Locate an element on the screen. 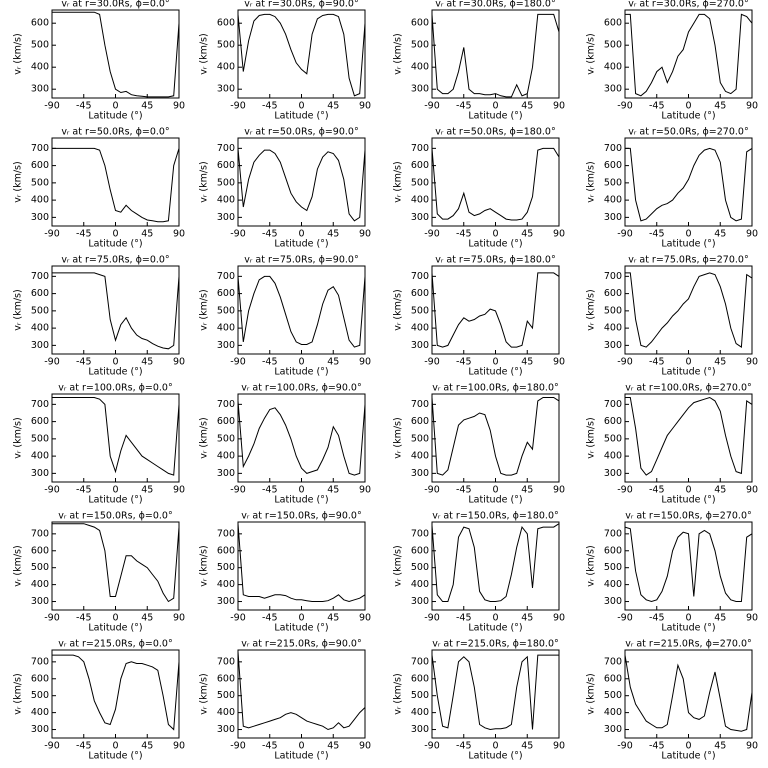  panel-title: vᵣ at r=100.0Rs, ϕ=180.0° is located at coordinates (495, 388).